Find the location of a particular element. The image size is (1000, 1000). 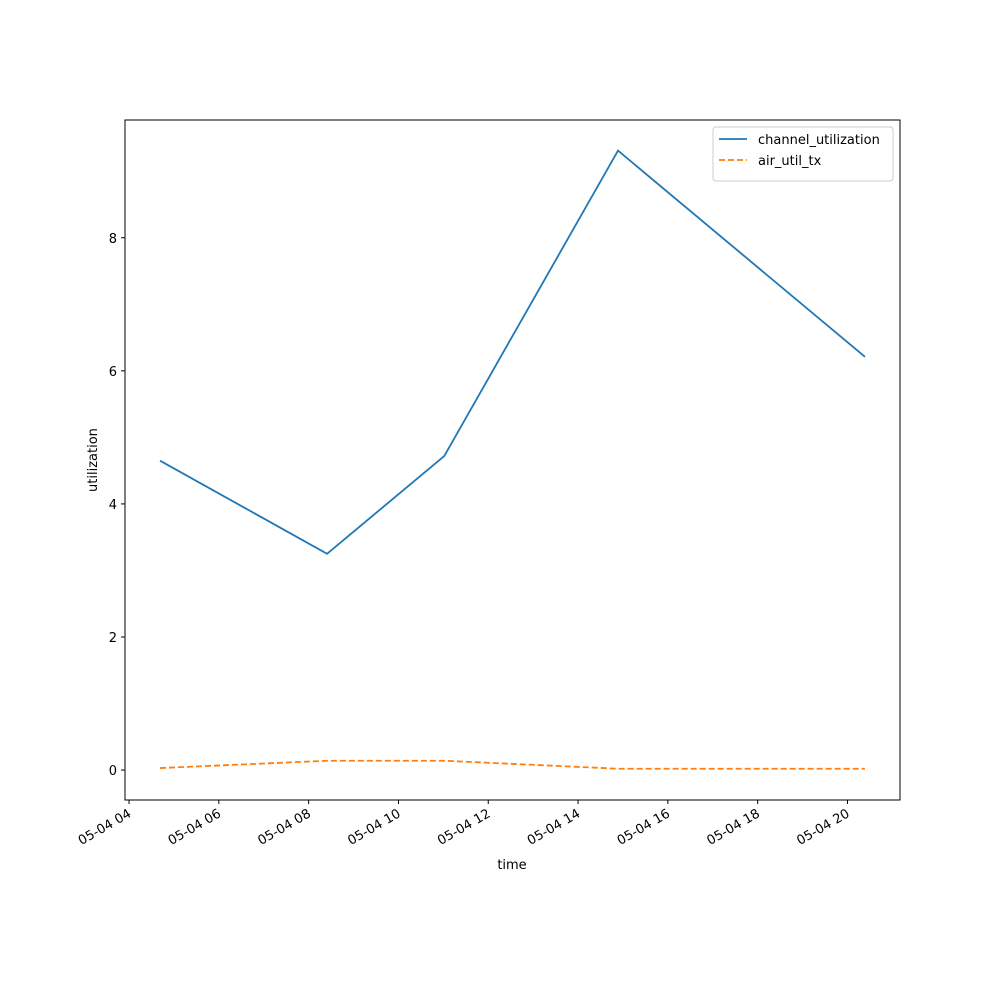

y-tick-label: 8 is located at coordinates (113, 239).